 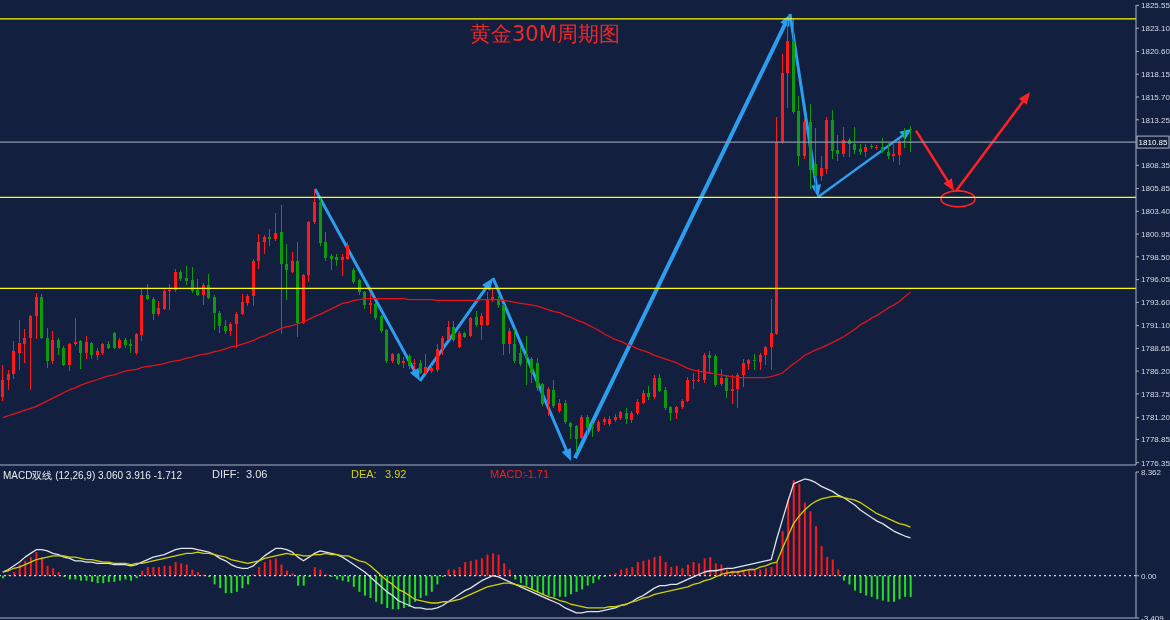 I want to click on text: MACD:, so click(x=508, y=474).